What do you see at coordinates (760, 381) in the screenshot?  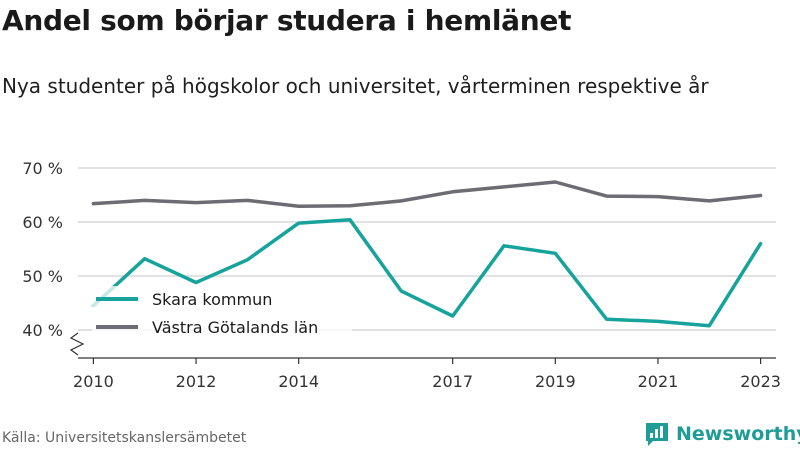 I see `x-tick-label: 2023` at bounding box center [760, 381].